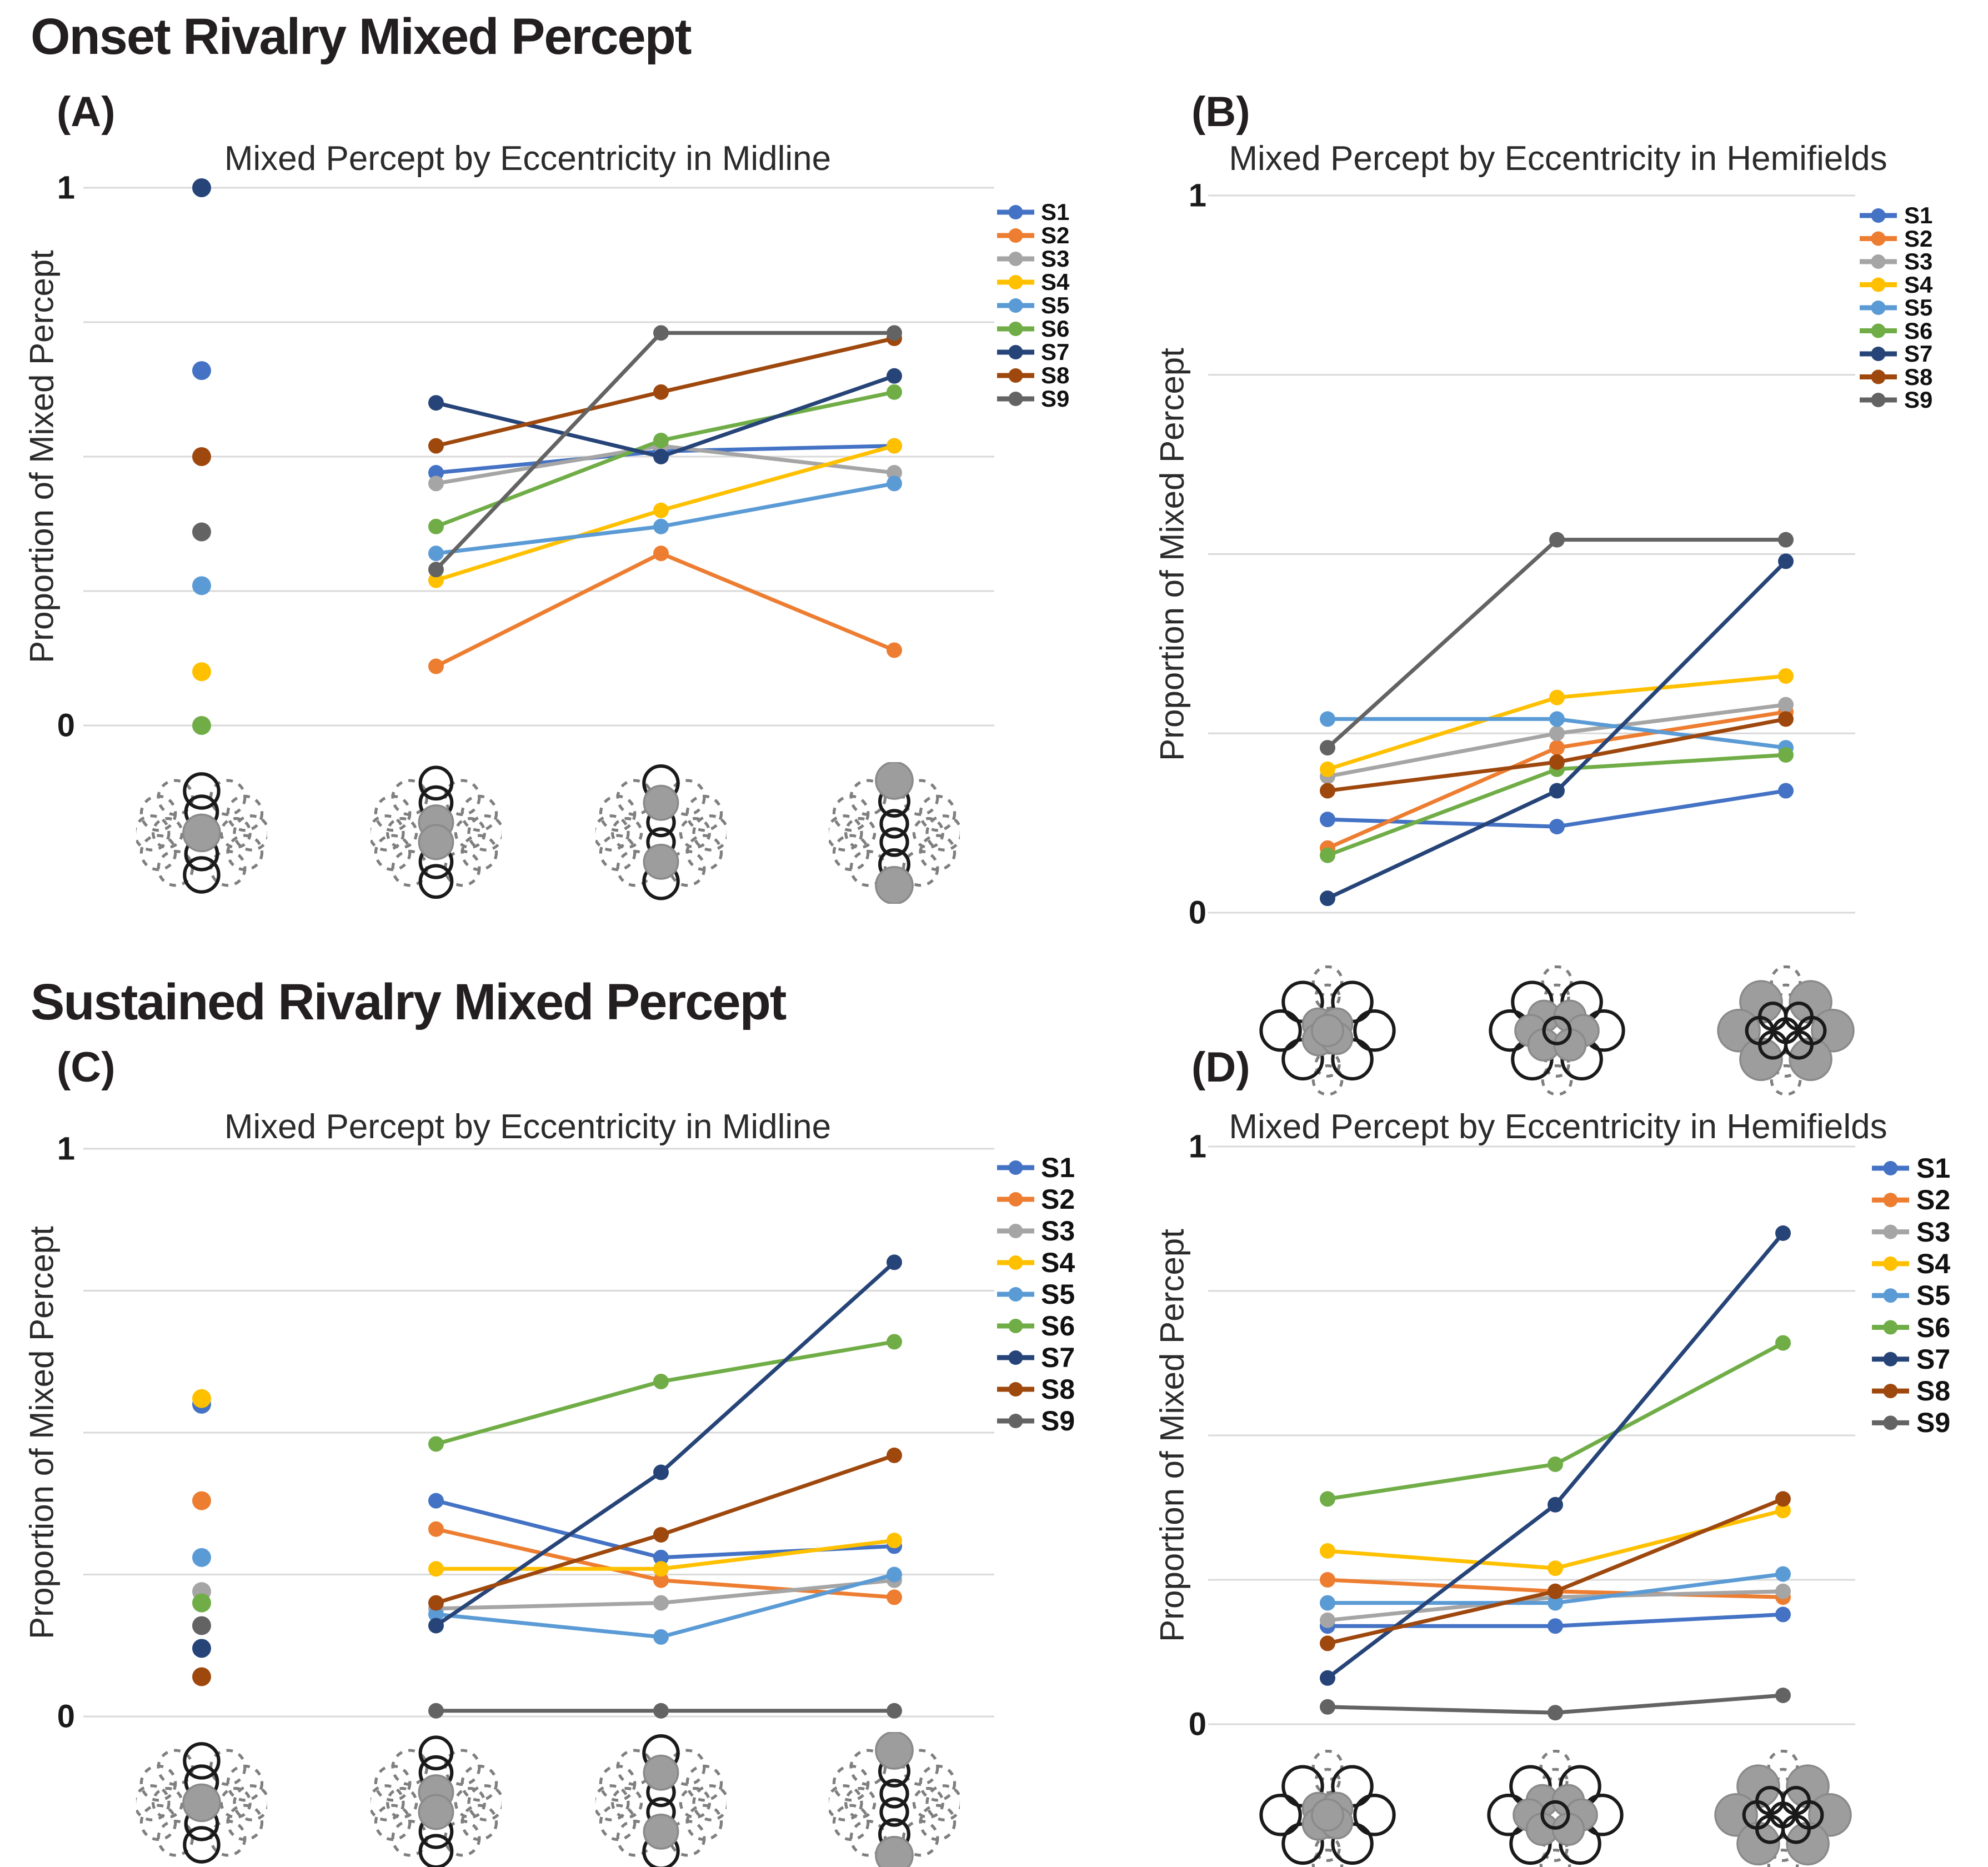 This screenshot has height=1867, width=1988. Describe the element at coordinates (1555, 1464) in the screenshot. I see `data-point-s6-x2` at that location.